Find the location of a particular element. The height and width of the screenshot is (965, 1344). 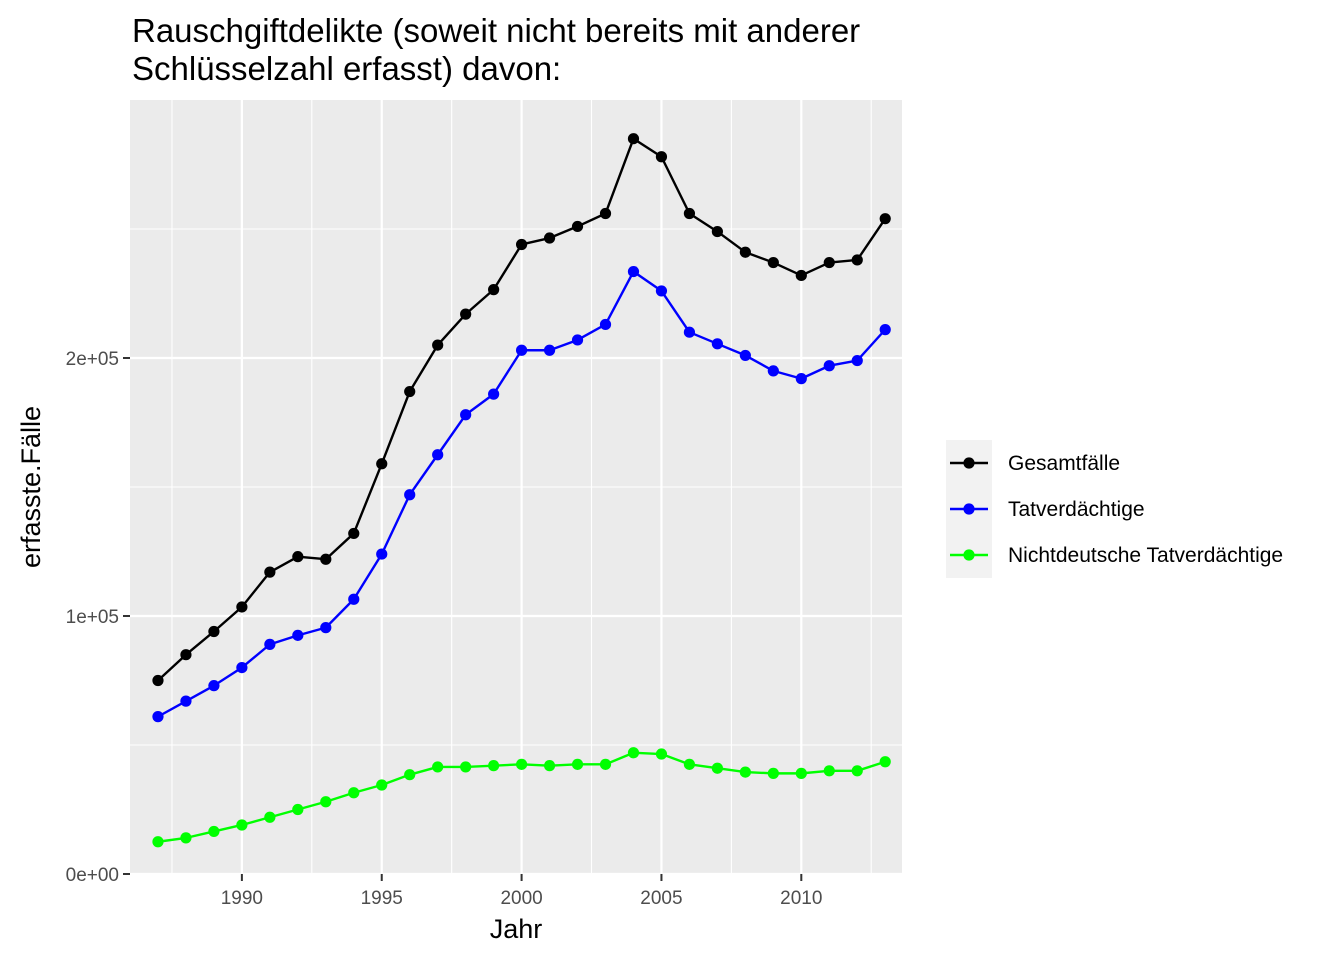

legend-label: Nichtdeutsche Tatverdächtige is located at coordinates (1145, 555).